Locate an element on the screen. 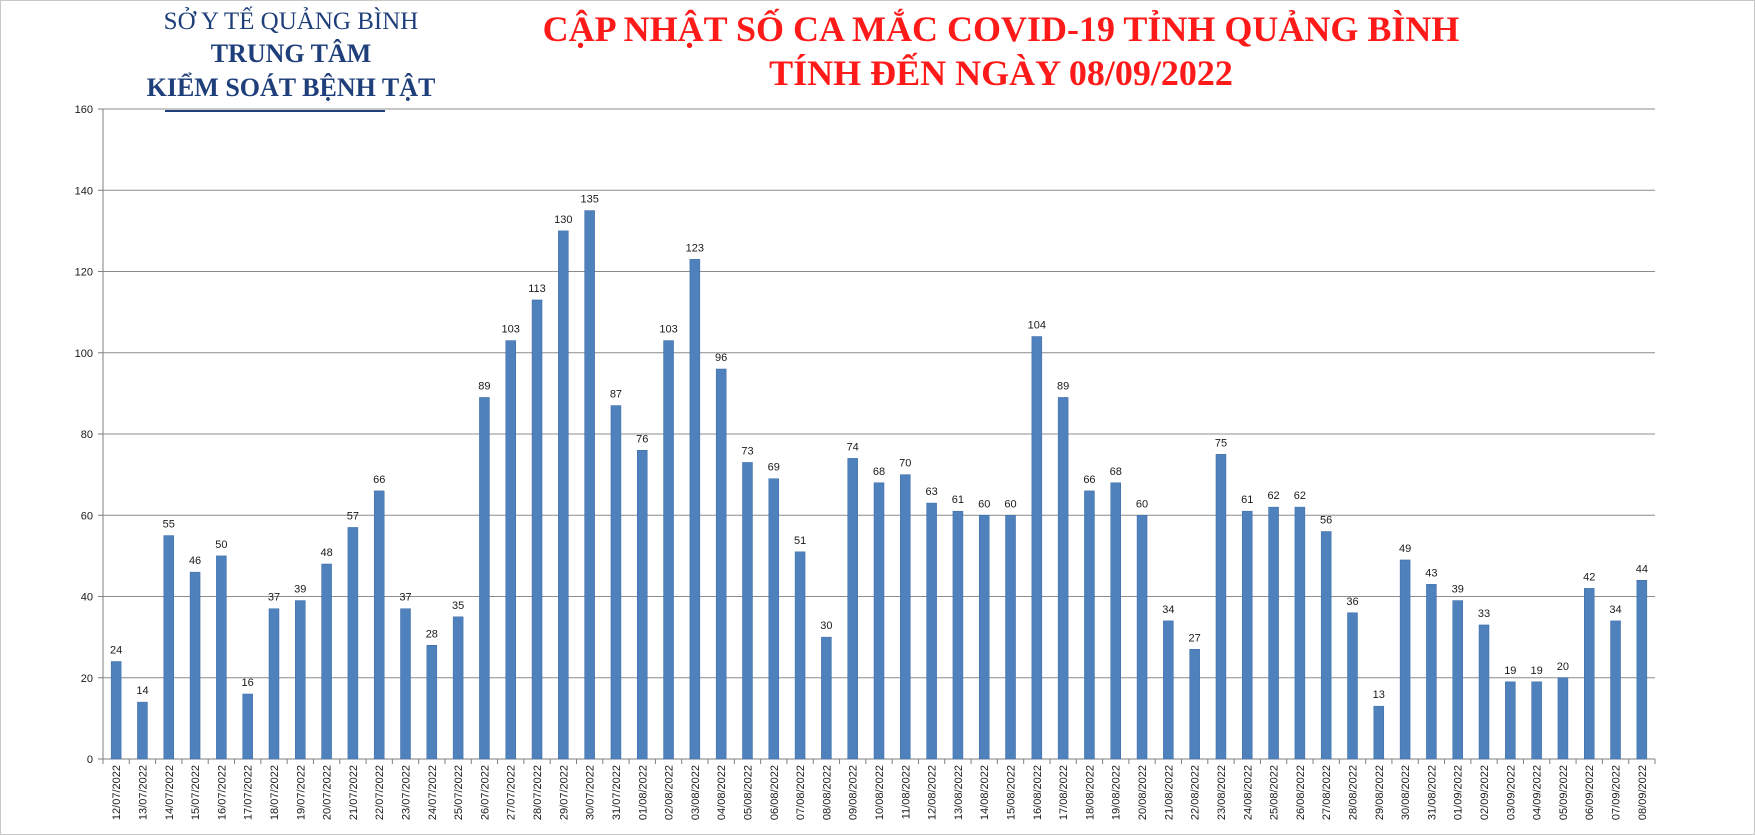 This screenshot has width=1755, height=835. data-label: 24 is located at coordinates (116, 651).